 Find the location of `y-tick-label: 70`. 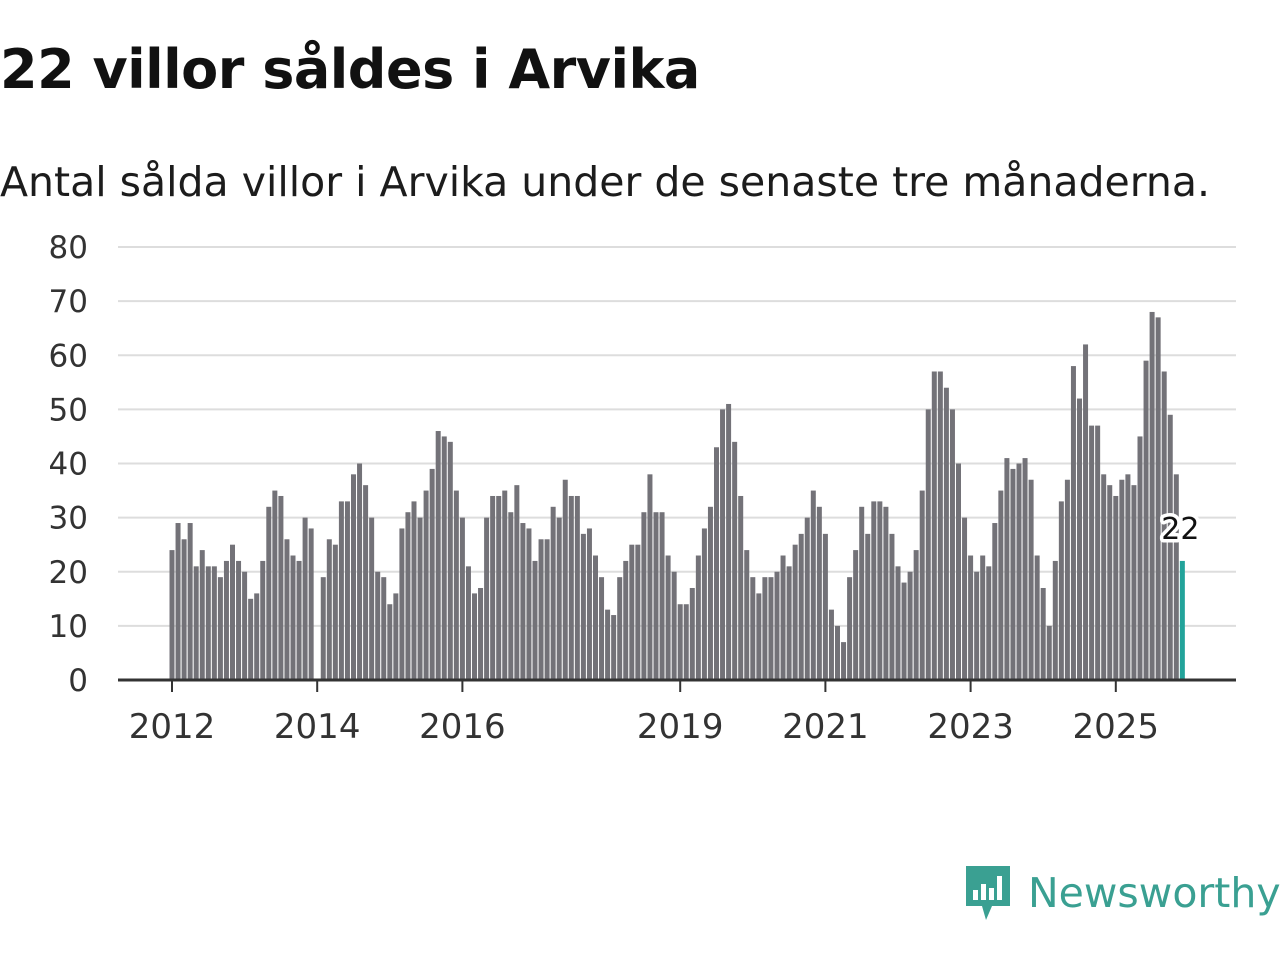

y-tick-label: 70 is located at coordinates (68, 302).